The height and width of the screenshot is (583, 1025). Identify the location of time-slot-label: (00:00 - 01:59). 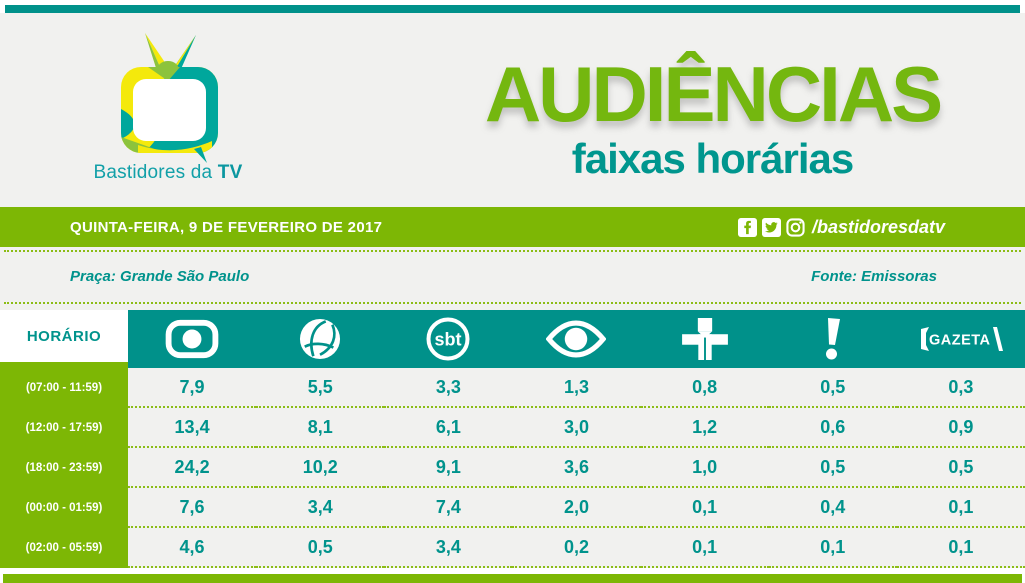
(64, 508).